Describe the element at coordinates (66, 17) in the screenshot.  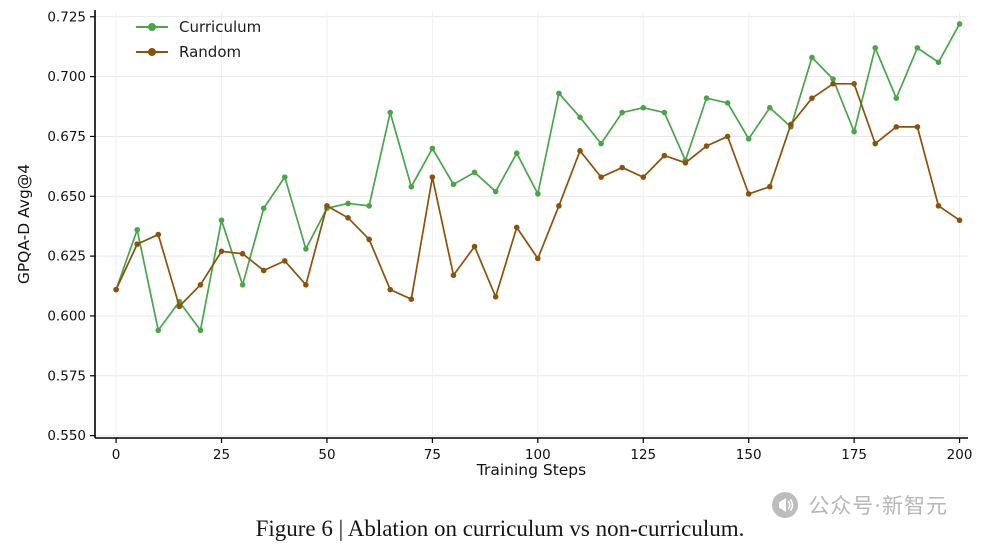
I see `svg-text: 0.725` at that location.